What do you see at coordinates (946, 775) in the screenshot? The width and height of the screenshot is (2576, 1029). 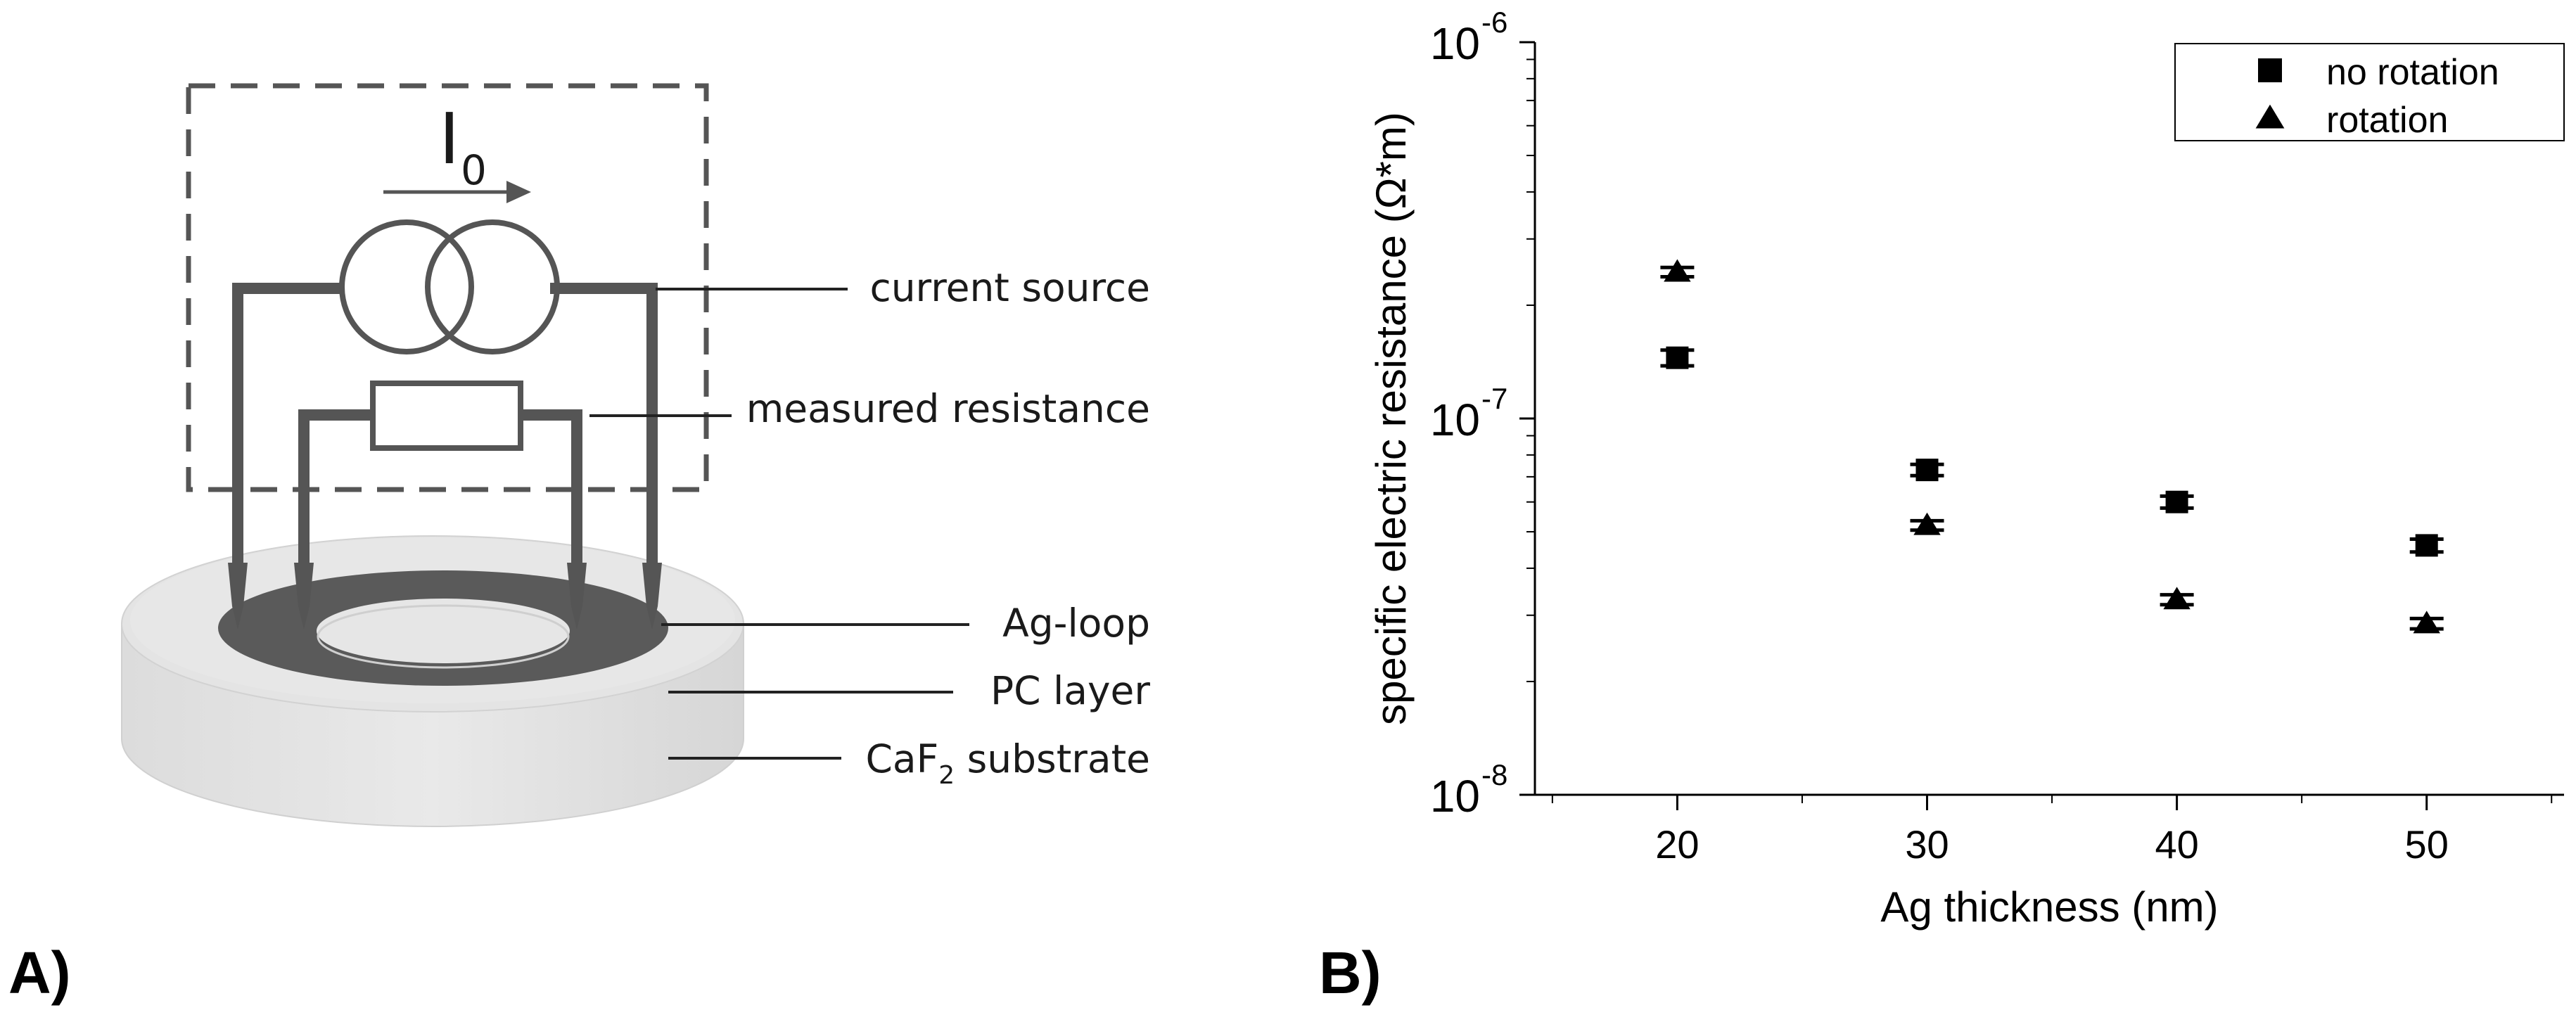 I see `substrate-subscript: 2` at bounding box center [946, 775].